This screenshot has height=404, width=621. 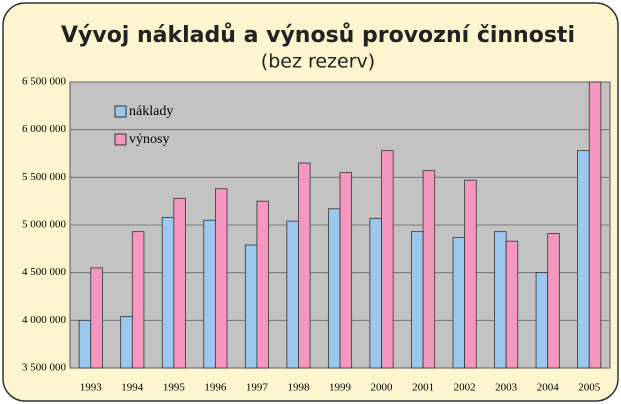 What do you see at coordinates (318, 62) in the screenshot?
I see `chart-subtitle: (bez rezerv)` at bounding box center [318, 62].